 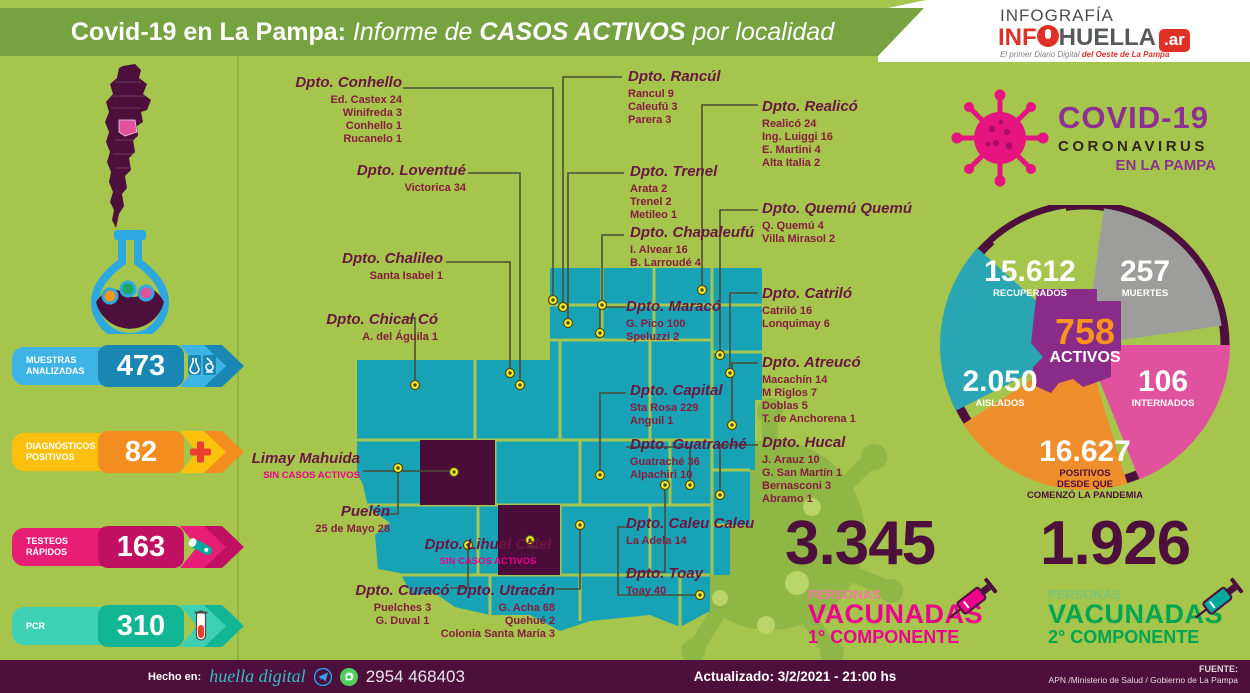 I want to click on tagline-accent: del Oeste de La Pampa, so click(x=1125, y=54).